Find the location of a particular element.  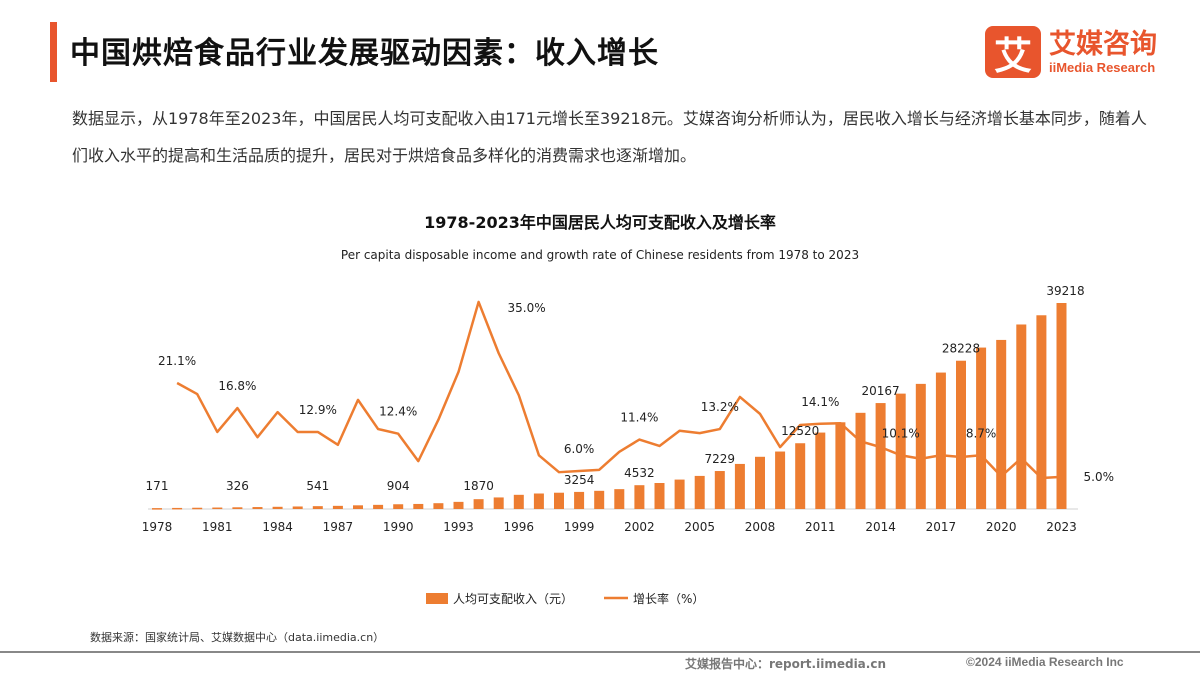

logo-cn: 艾媒咨询 is located at coordinates (1103, 44).